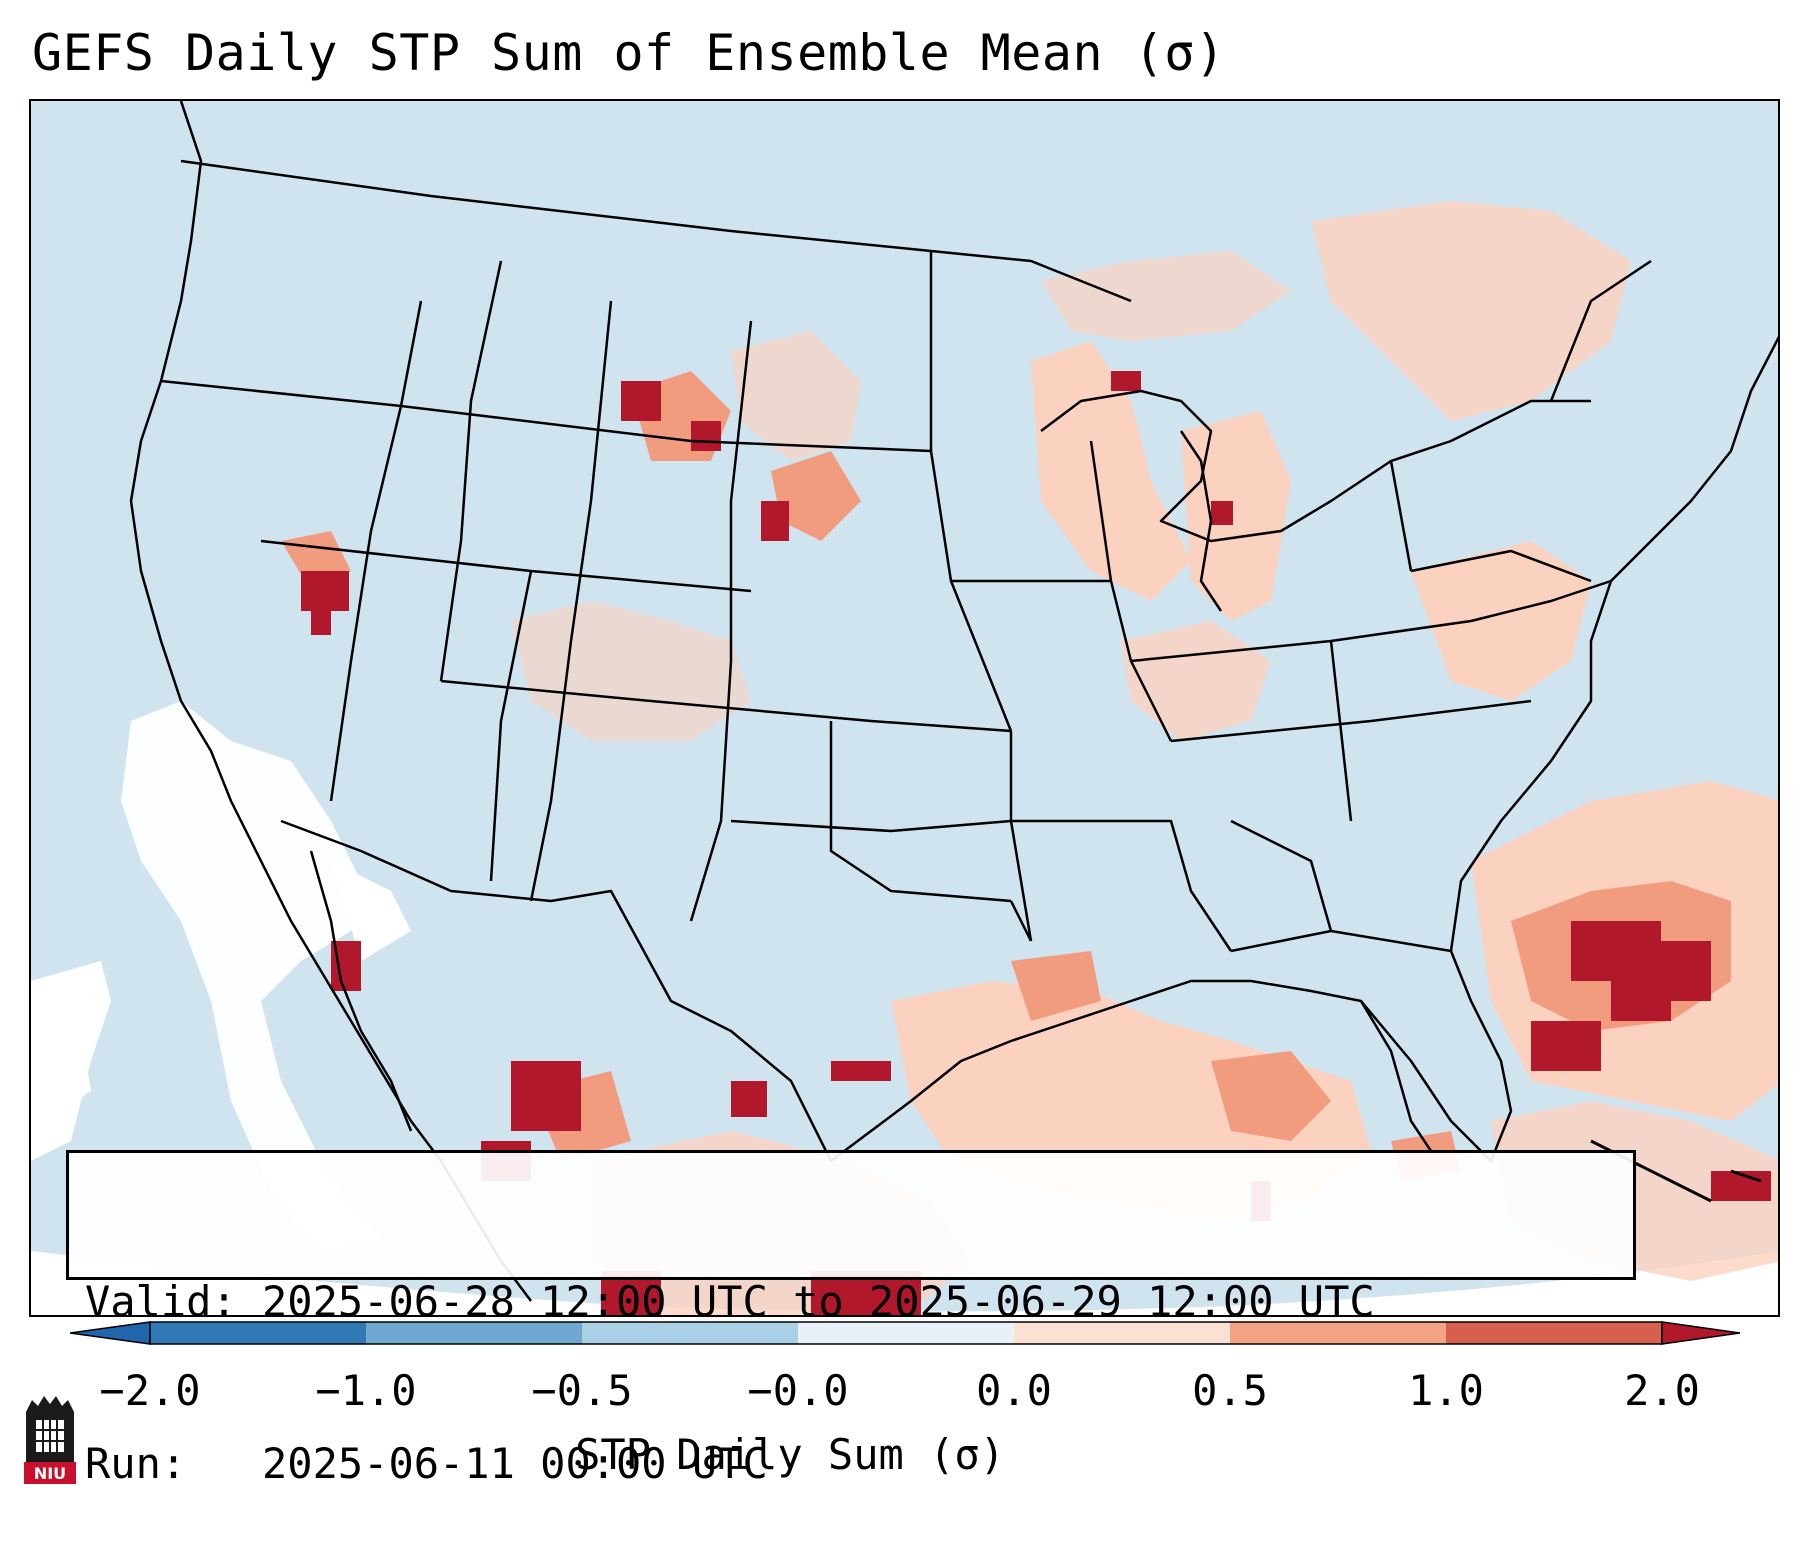 The height and width of the screenshot is (1545, 1803). What do you see at coordinates (1121, 1301) in the screenshot?
I see `valid-end: 2025-06-29 12:00 UTC` at bounding box center [1121, 1301].